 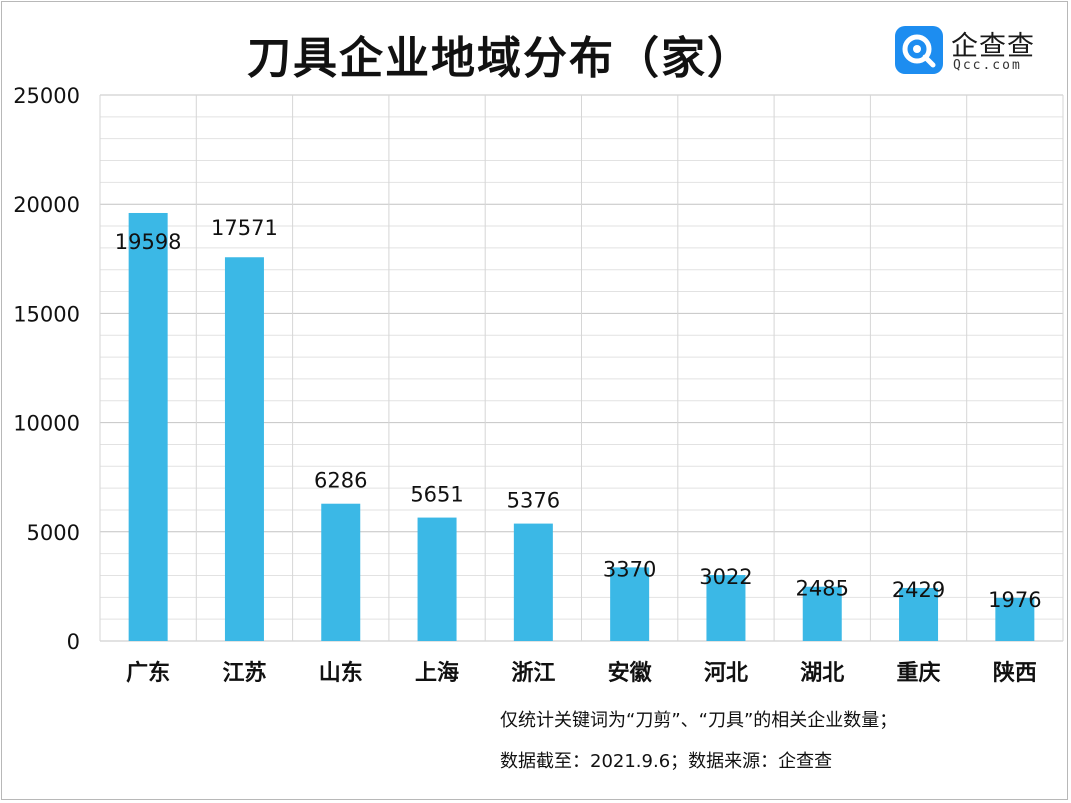 What do you see at coordinates (53, 533) in the screenshot?
I see `y-tick-label: 5000` at bounding box center [53, 533].